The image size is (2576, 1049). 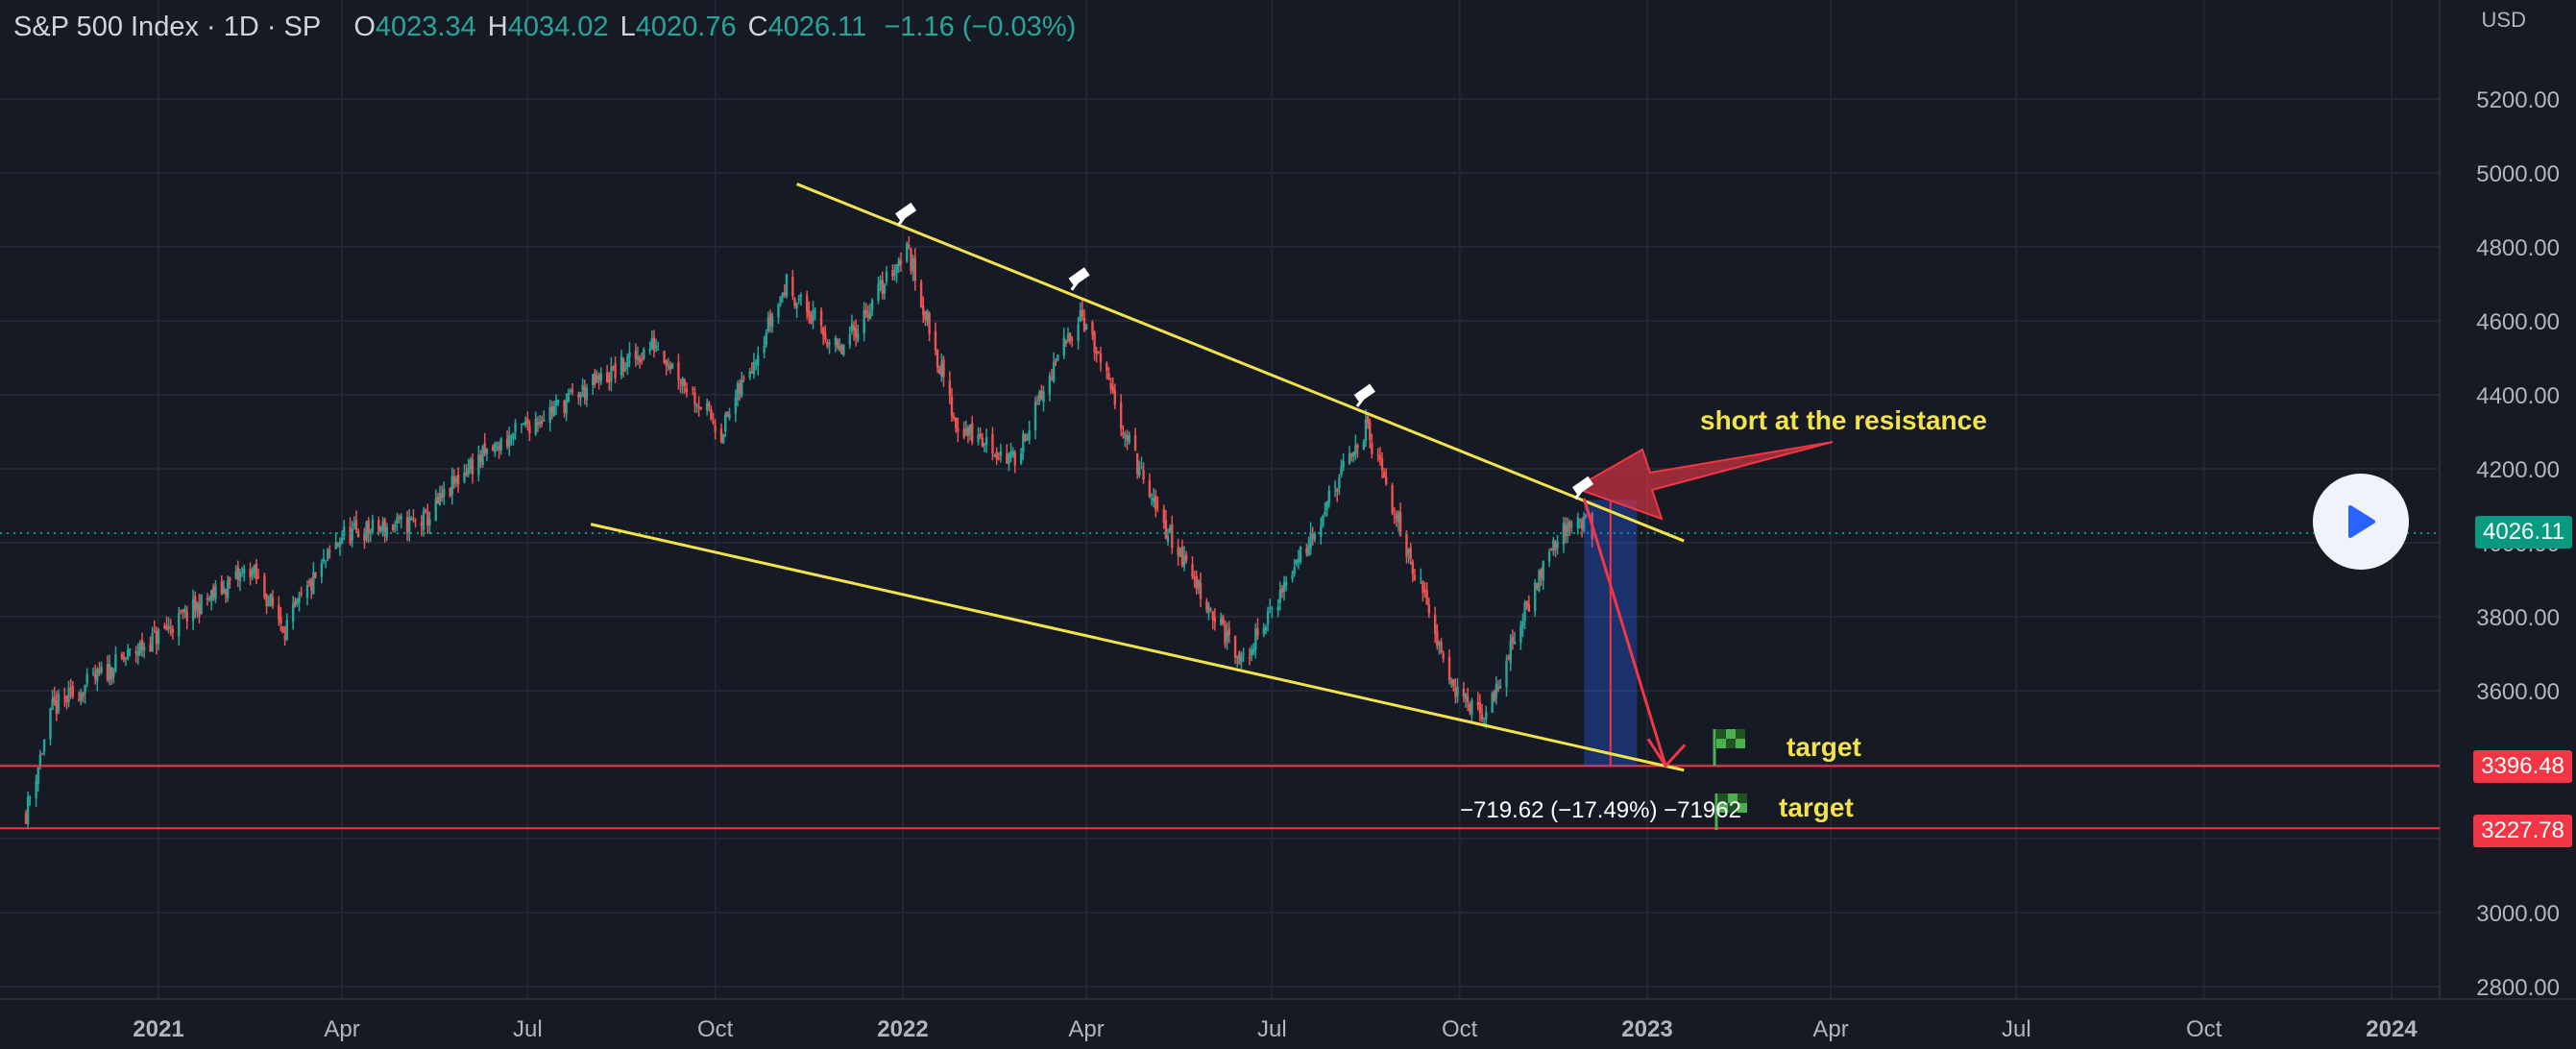 I want to click on y-tick-label: 4400.00, so click(x=2518, y=396).